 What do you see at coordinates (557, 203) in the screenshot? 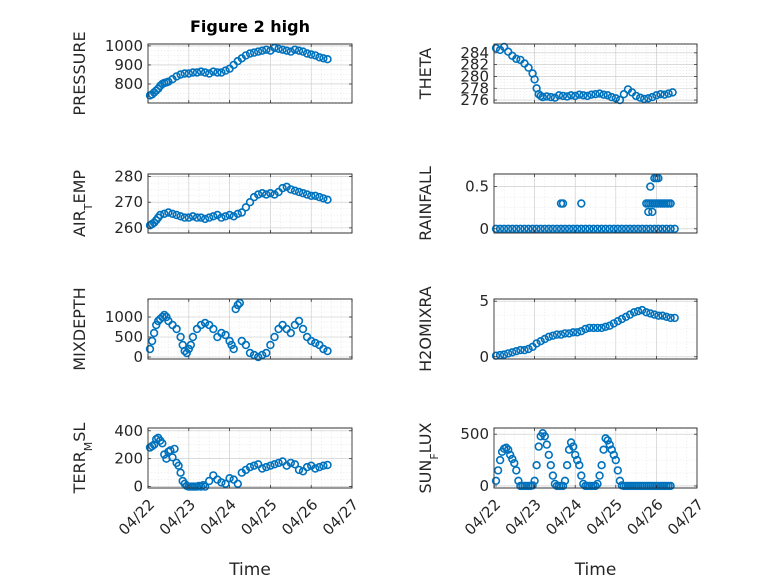
I see `subplot-rainfall: 0 0.5 RAINFALL` at bounding box center [557, 203].